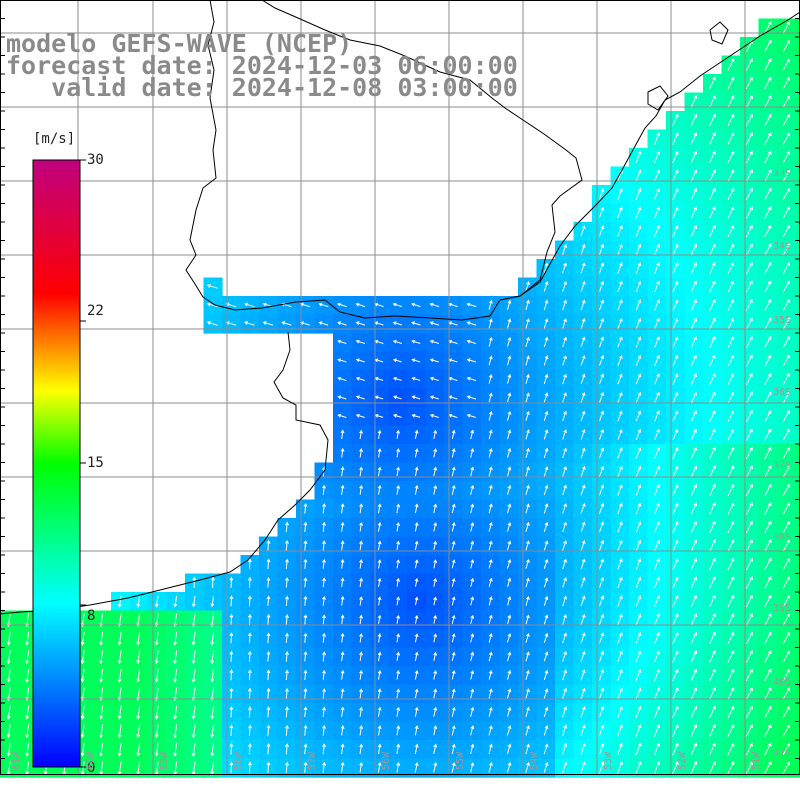  Describe the element at coordinates (782, 392) in the screenshot. I see `lat-label-36s: 36S` at that location.